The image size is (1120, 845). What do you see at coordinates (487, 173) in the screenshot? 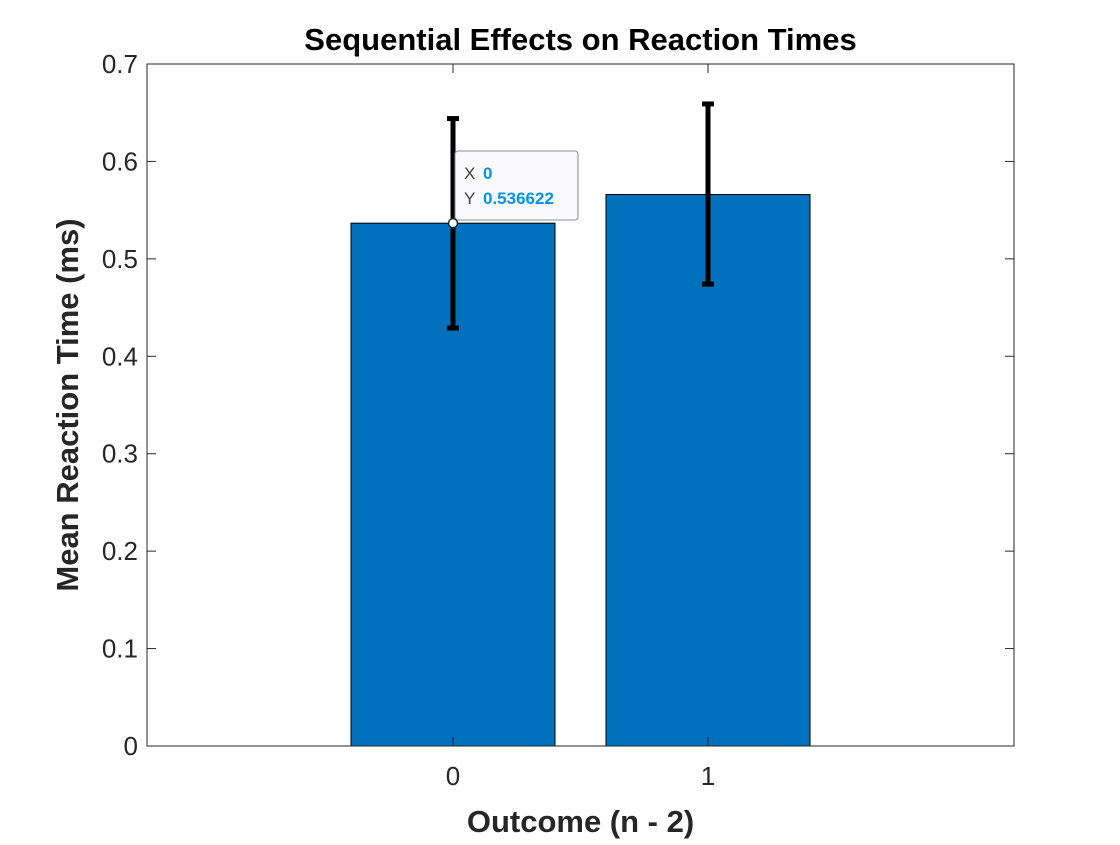
I see `datatip-x-value: 0` at bounding box center [487, 173].